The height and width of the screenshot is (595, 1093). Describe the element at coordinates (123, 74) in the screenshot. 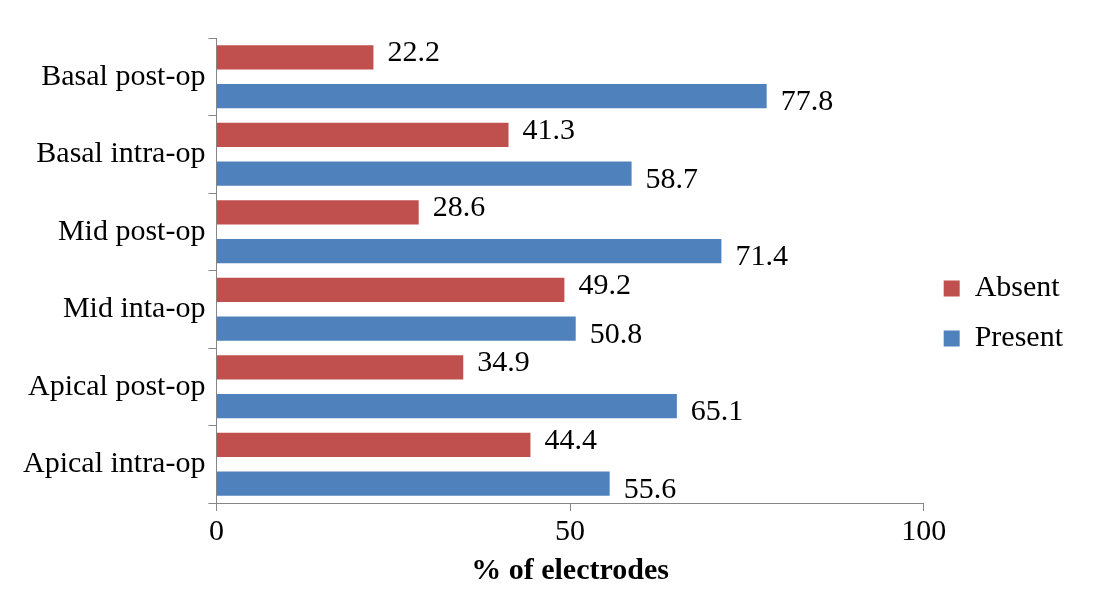

I see `y-tick-label: Basal post-op` at that location.